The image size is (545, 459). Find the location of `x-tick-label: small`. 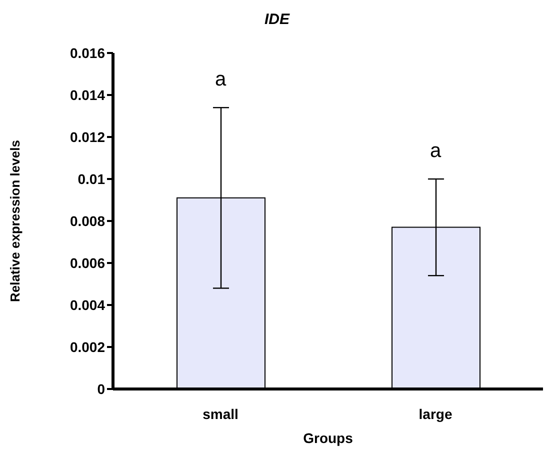

x-tick-label: small is located at coordinates (220, 414).